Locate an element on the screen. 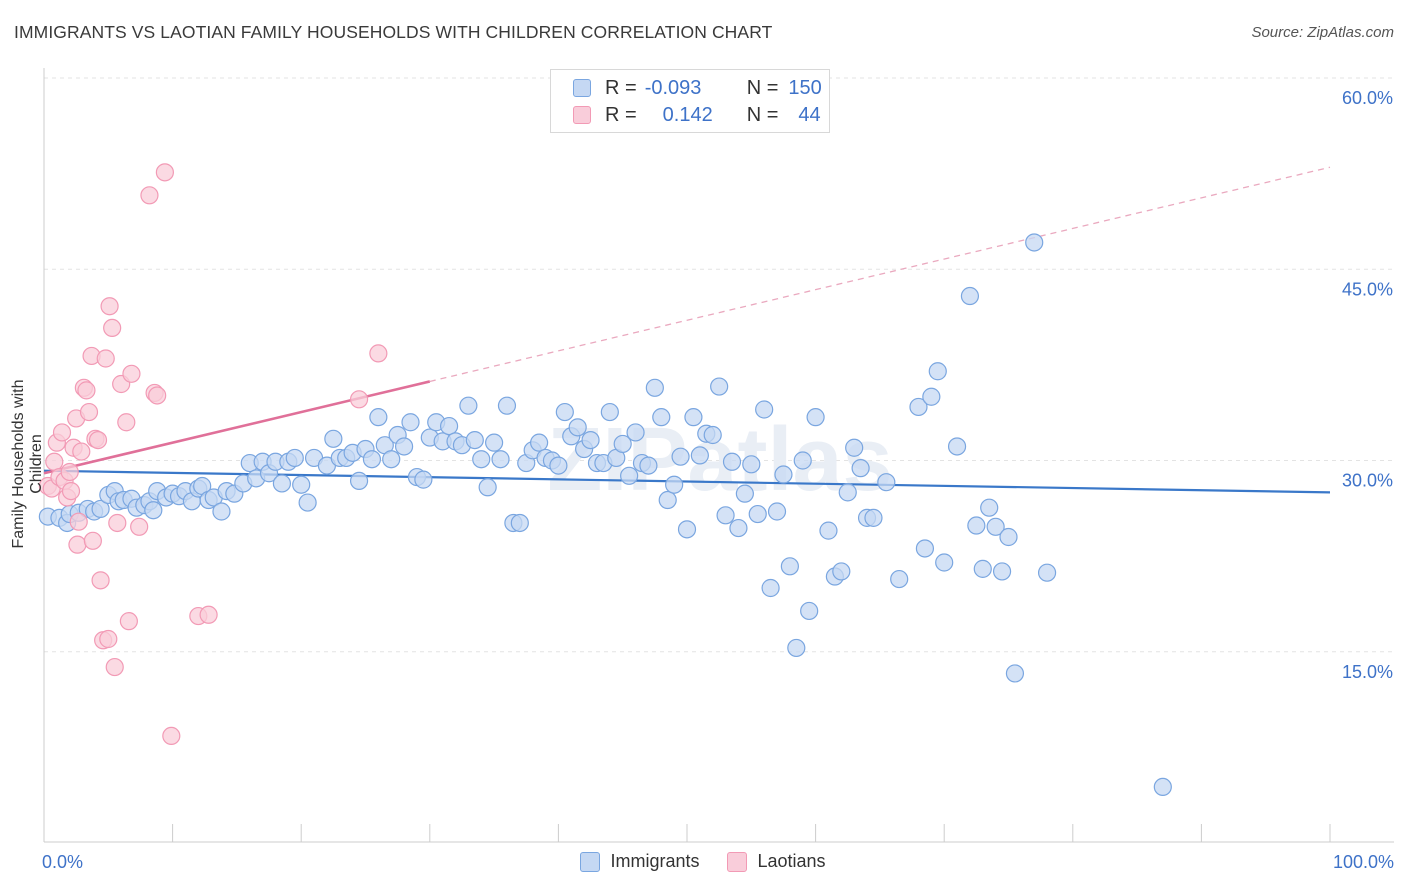  legend-label-immigrants: Immigrants is located at coordinates (655, 861).